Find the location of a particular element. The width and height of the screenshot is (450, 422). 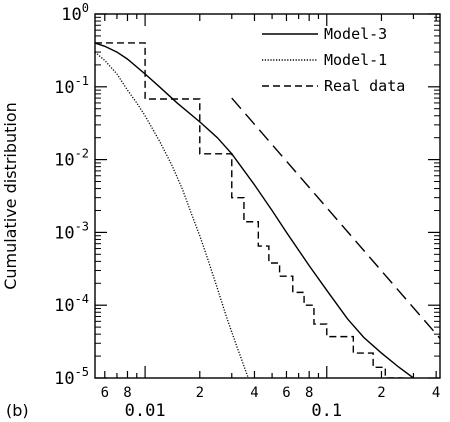

y-tick-exponent: -3 is located at coordinates (82, 226).